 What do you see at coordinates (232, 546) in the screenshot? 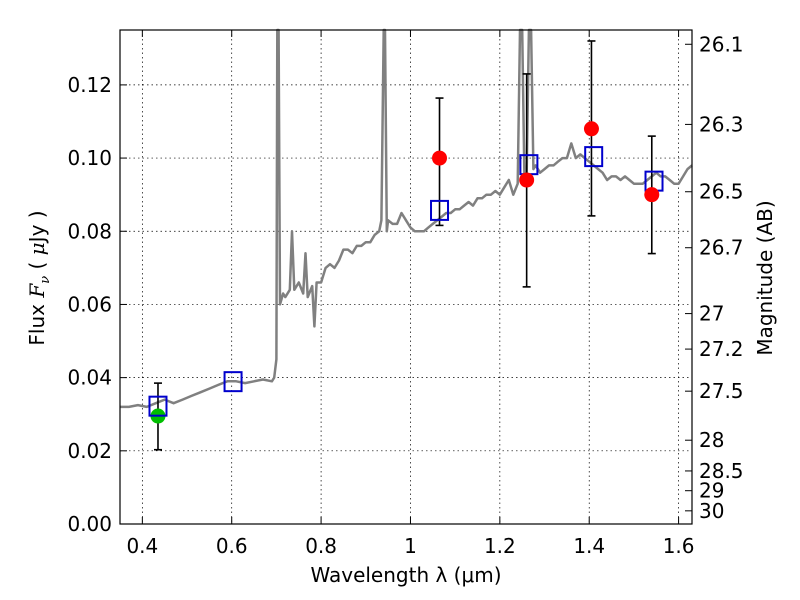
I see `x-tick-label: 0.6` at bounding box center [232, 546].